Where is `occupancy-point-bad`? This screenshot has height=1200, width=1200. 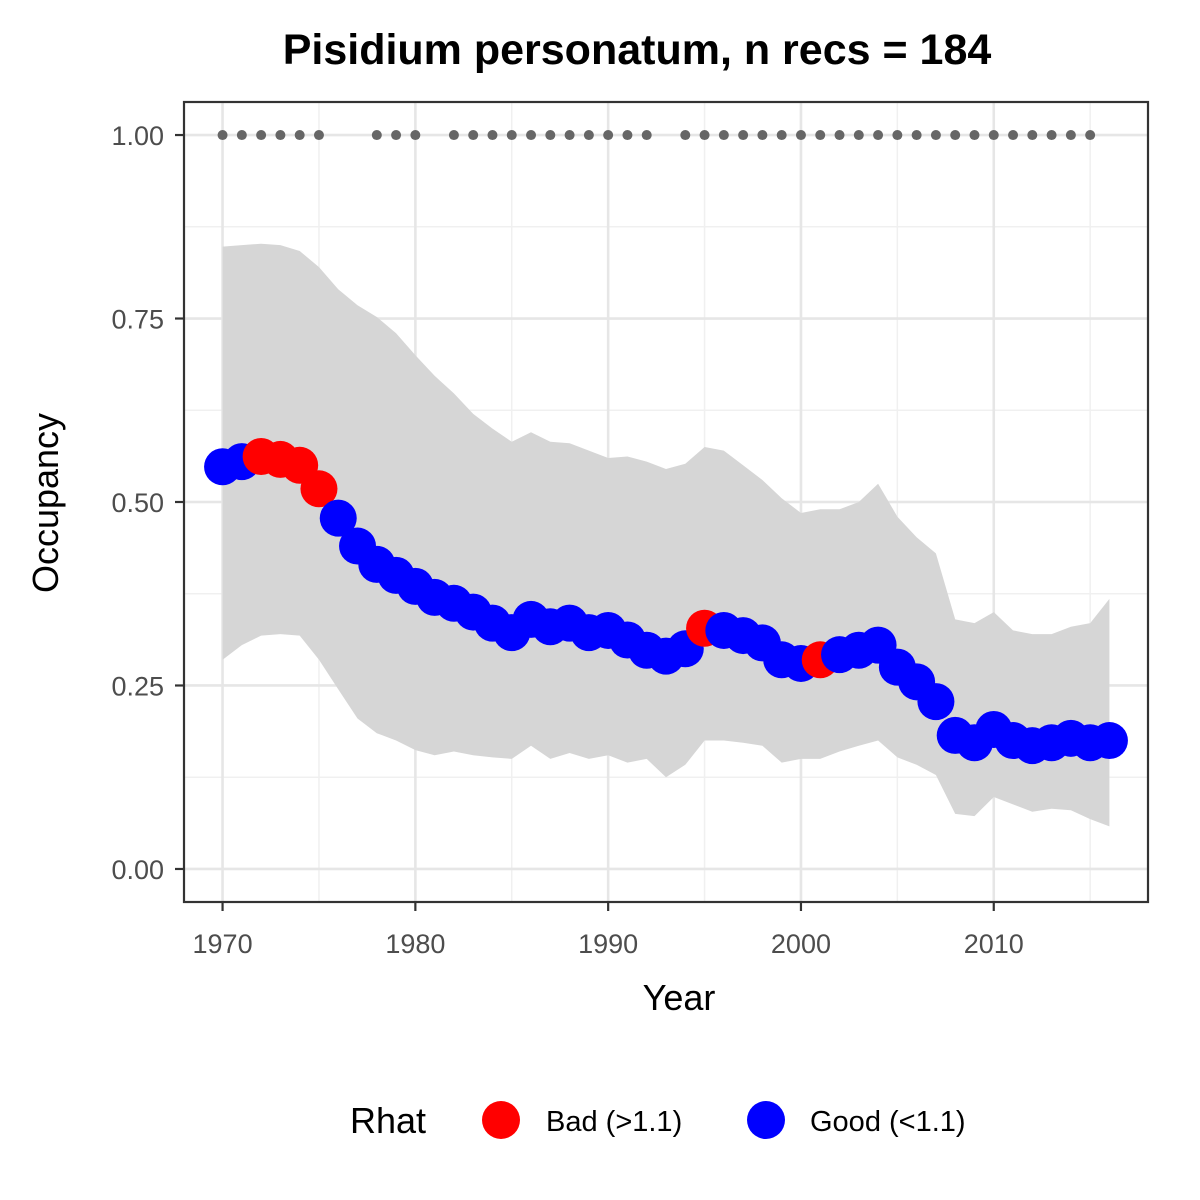 occupancy-point-bad is located at coordinates (319, 489).